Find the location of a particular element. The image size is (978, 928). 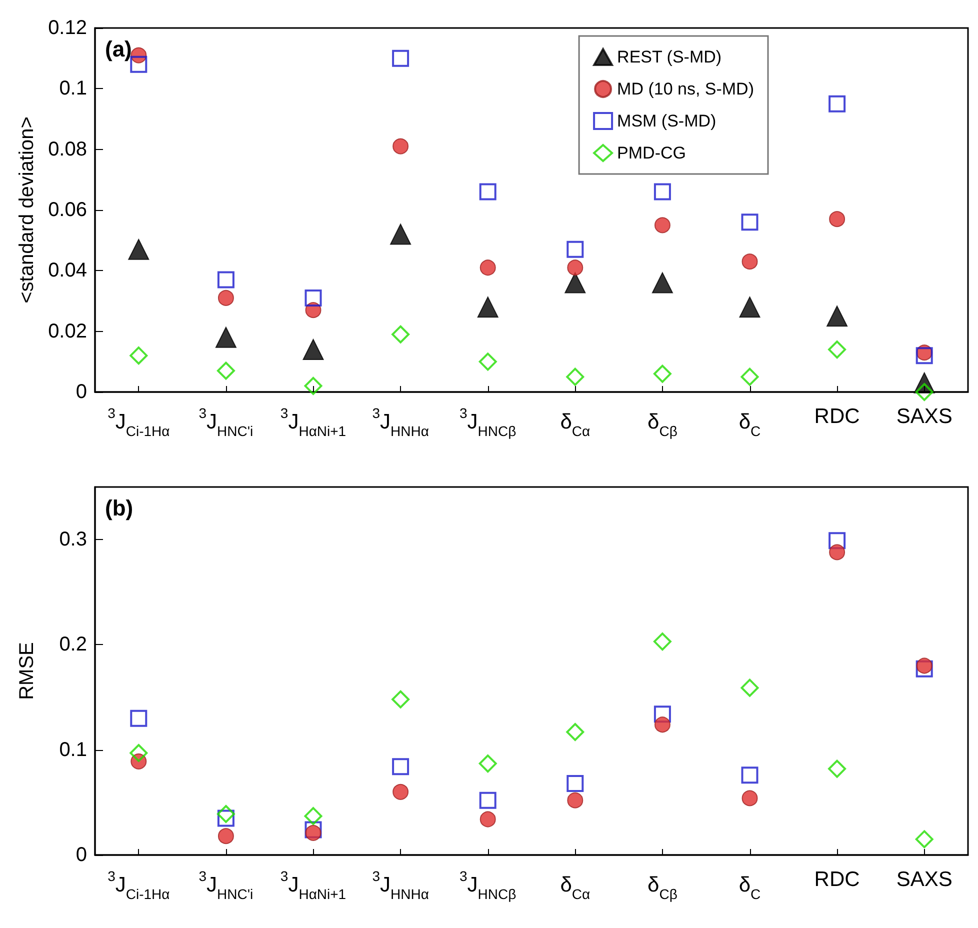

y-tick-label: 0.02 is located at coordinates (67, 331).